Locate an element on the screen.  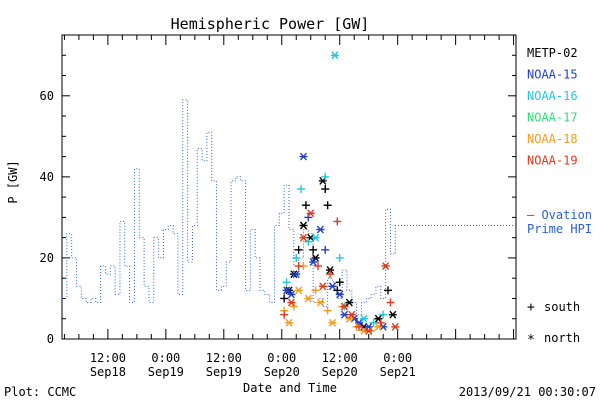
legend-item-metp-02: METP-02 is located at coordinates (552, 53).